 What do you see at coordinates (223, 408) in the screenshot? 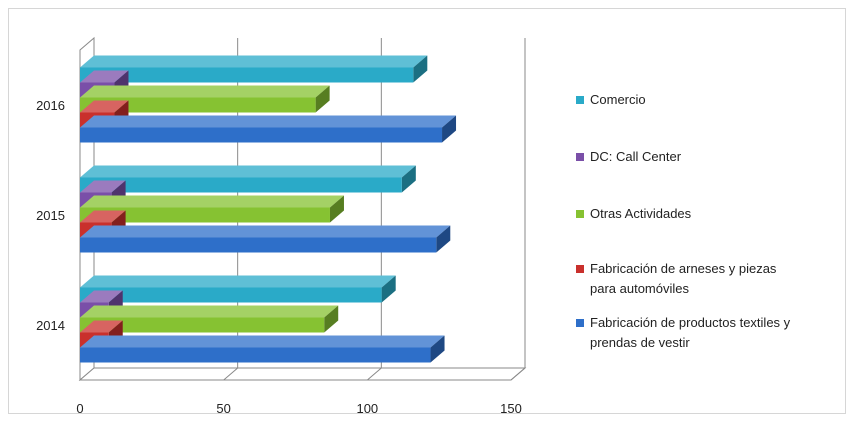
I see `x-tick-label: 50` at bounding box center [223, 408].